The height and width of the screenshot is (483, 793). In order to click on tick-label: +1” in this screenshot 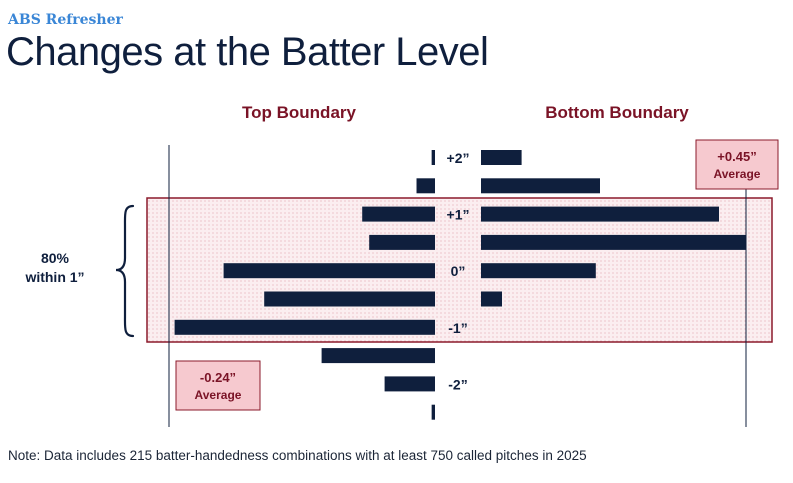, I will do `click(458, 215)`.